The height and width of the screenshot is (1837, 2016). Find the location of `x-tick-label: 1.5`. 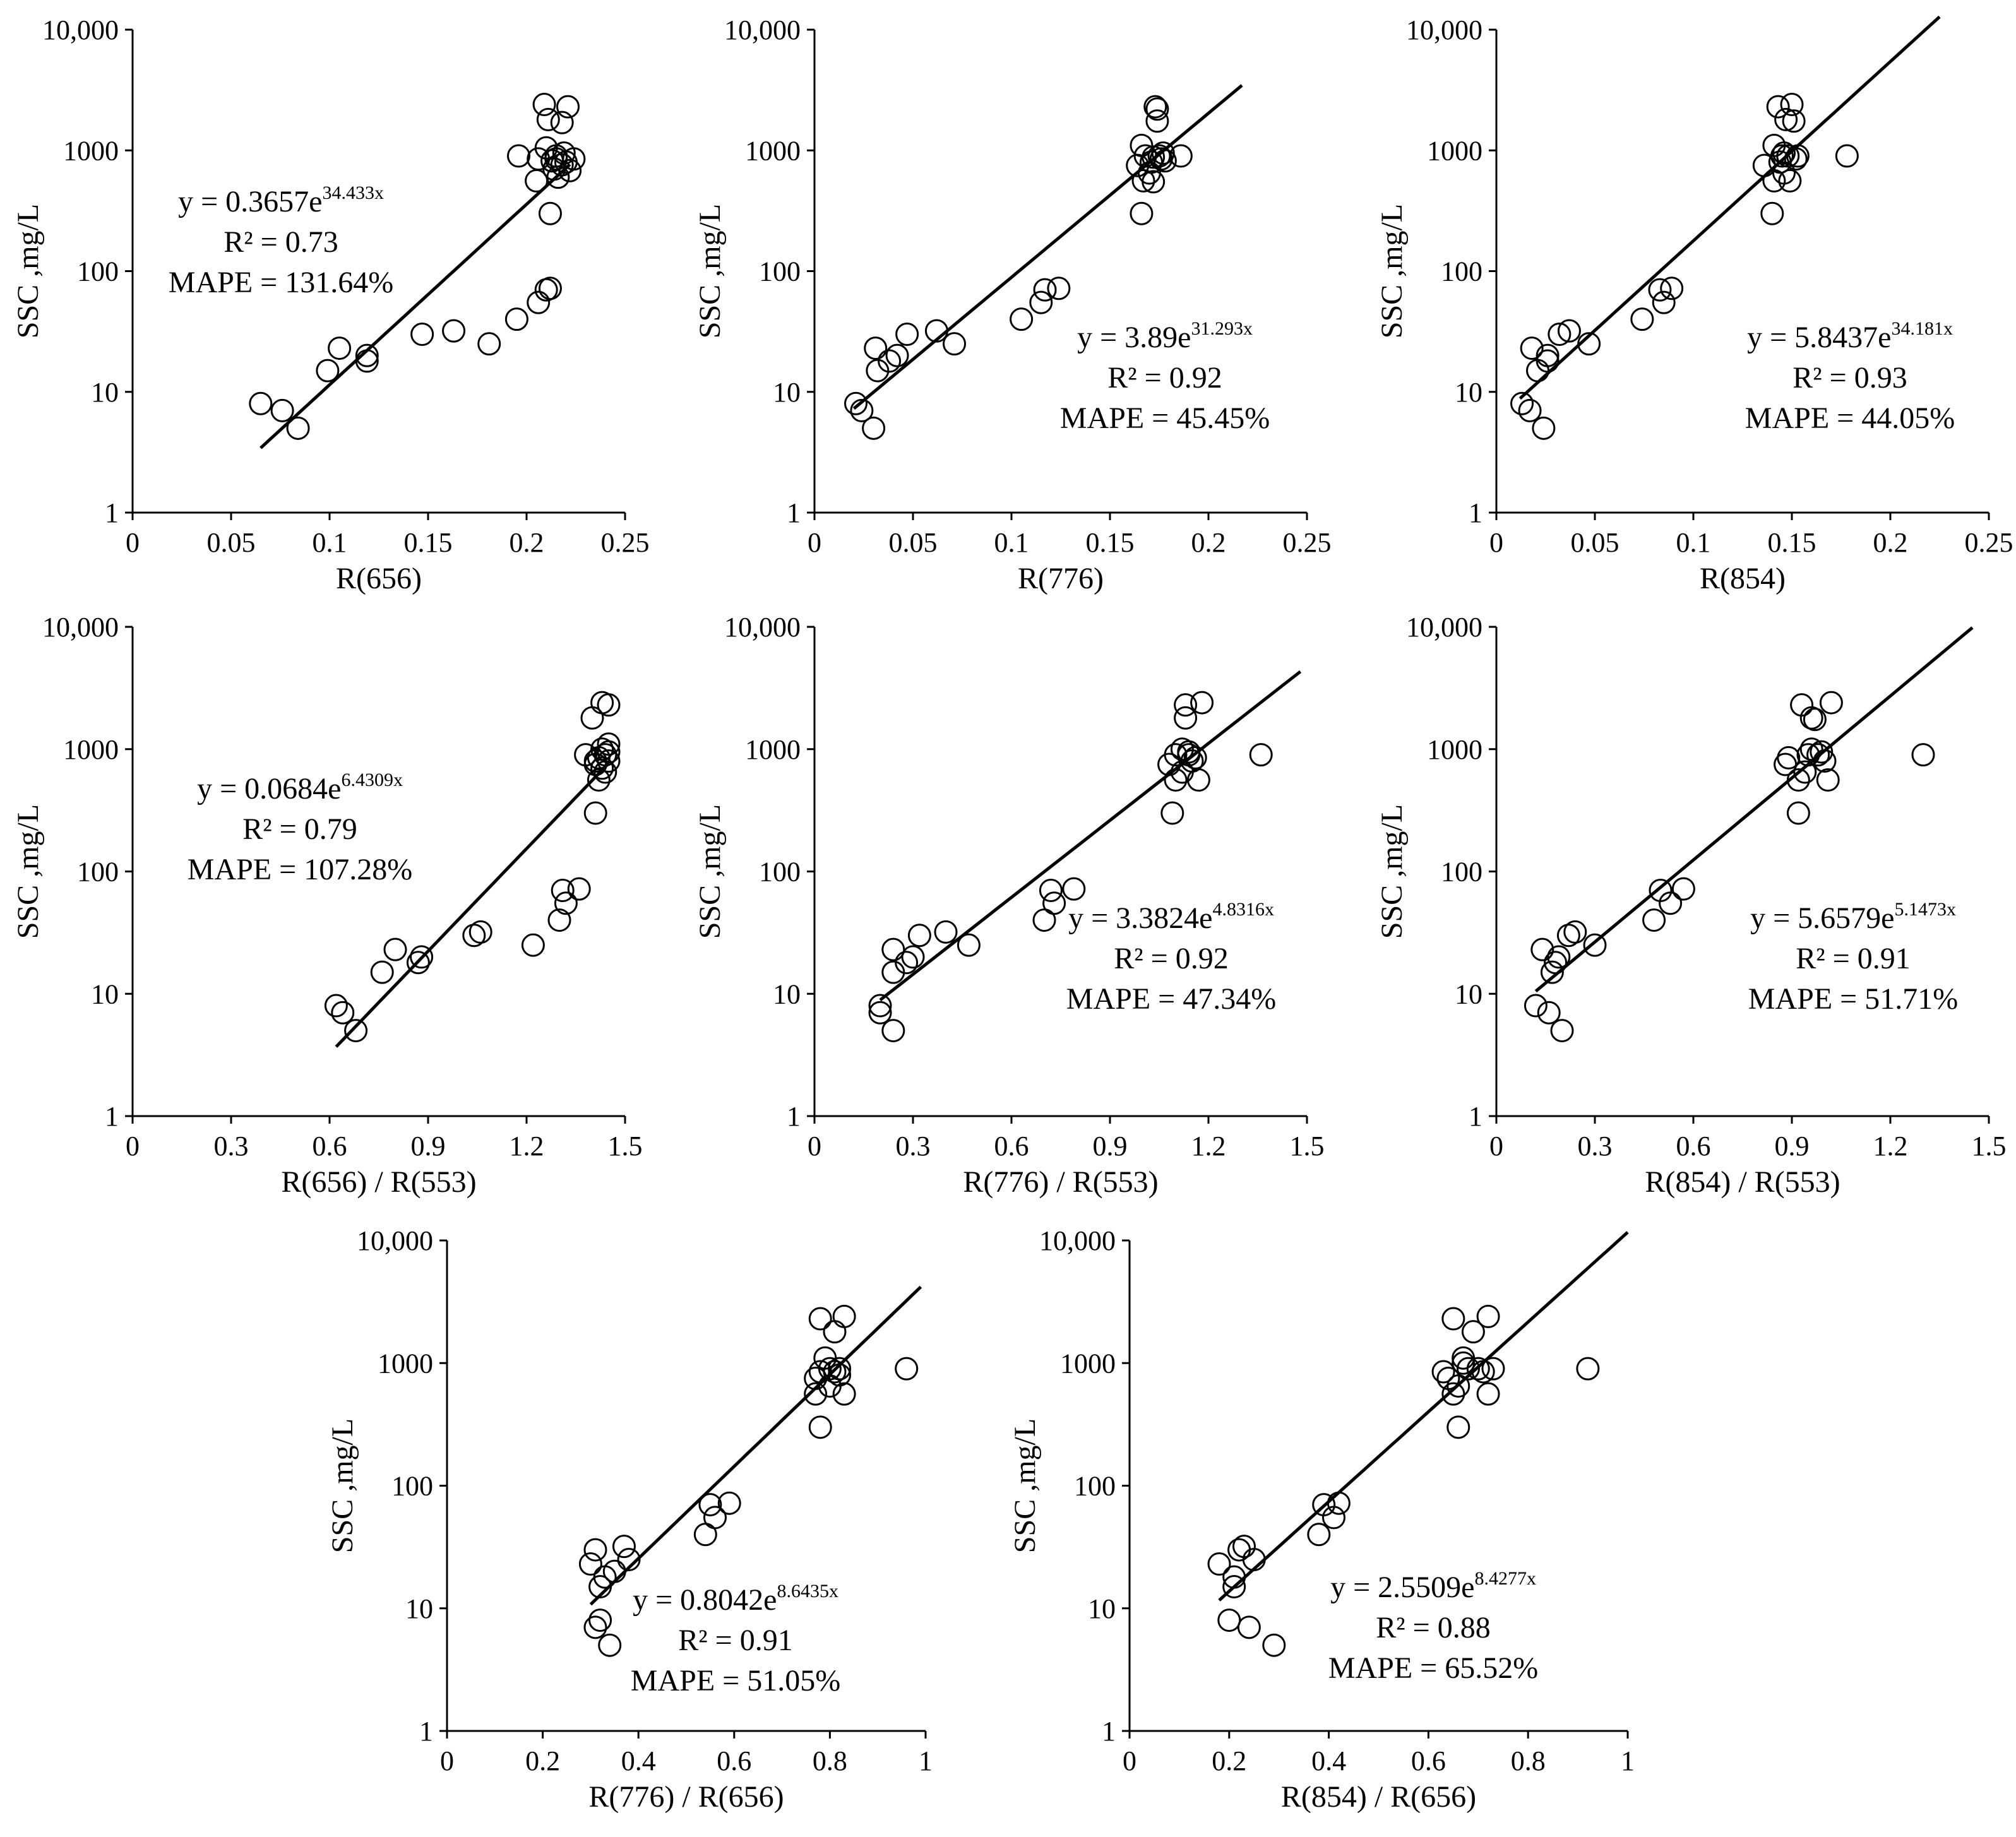

x-tick-label: 1.5 is located at coordinates (1307, 1146).